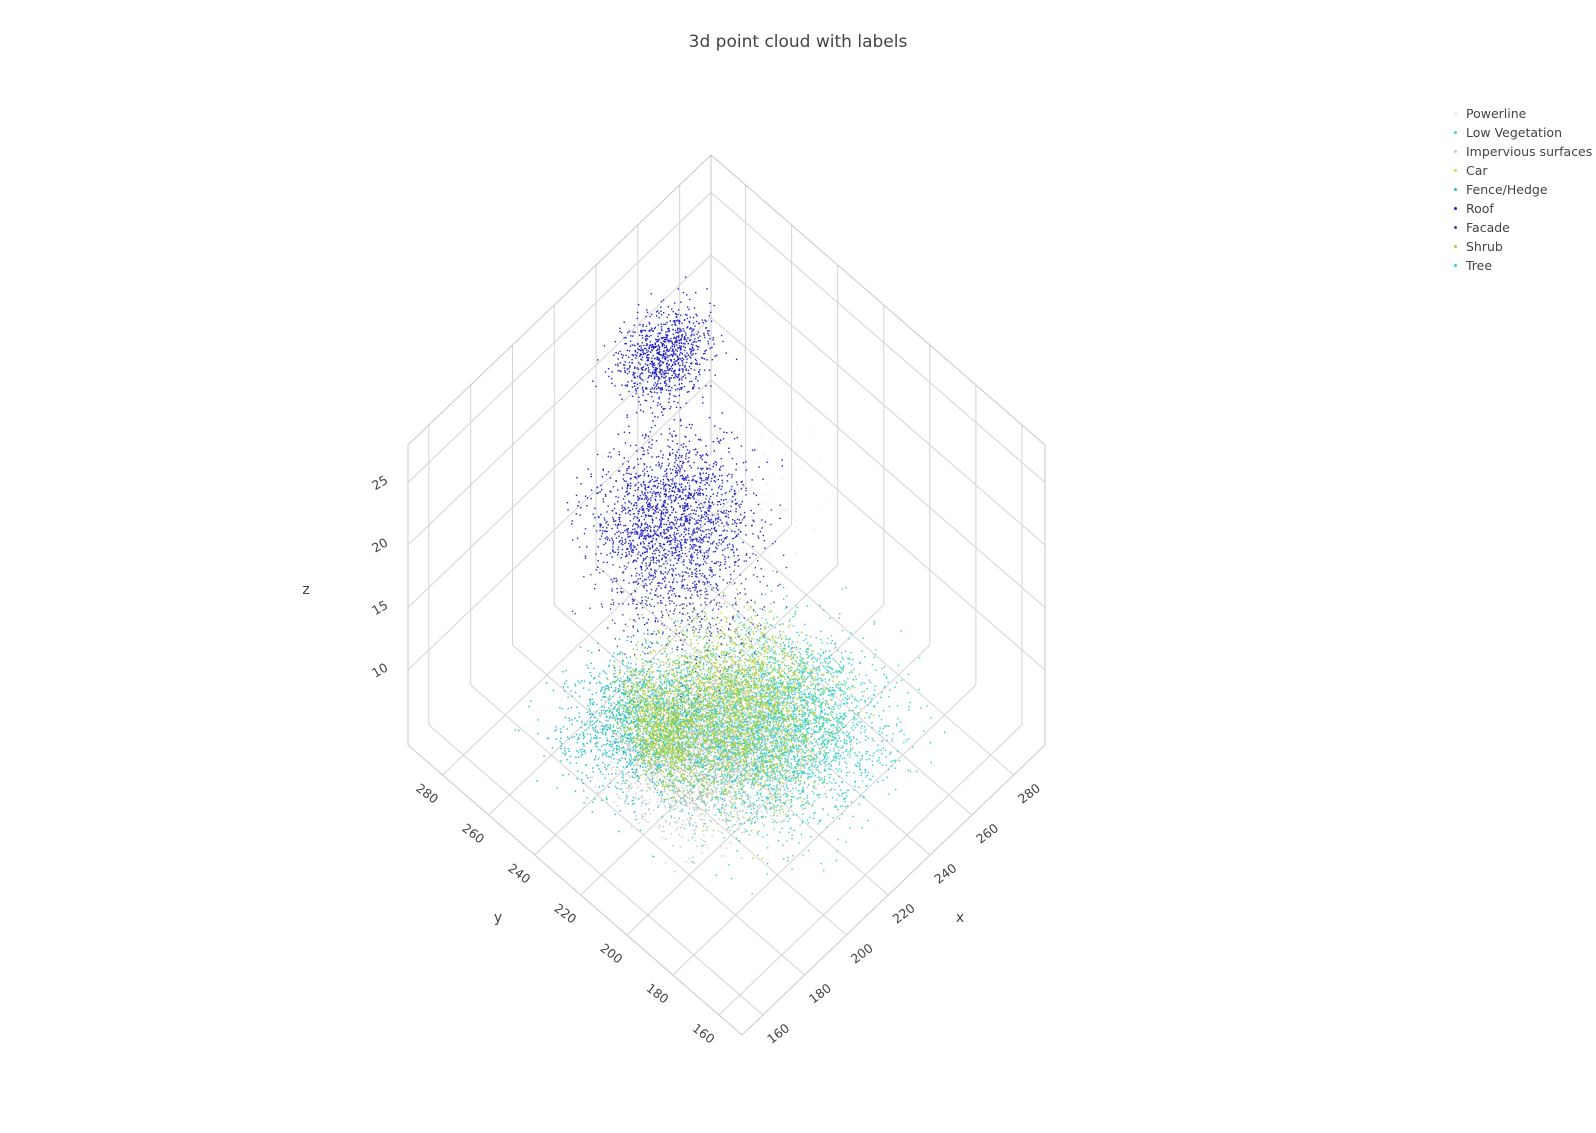 This screenshot has height=1133, width=1596. I want to click on x-tick-label: 260, so click(987, 833).